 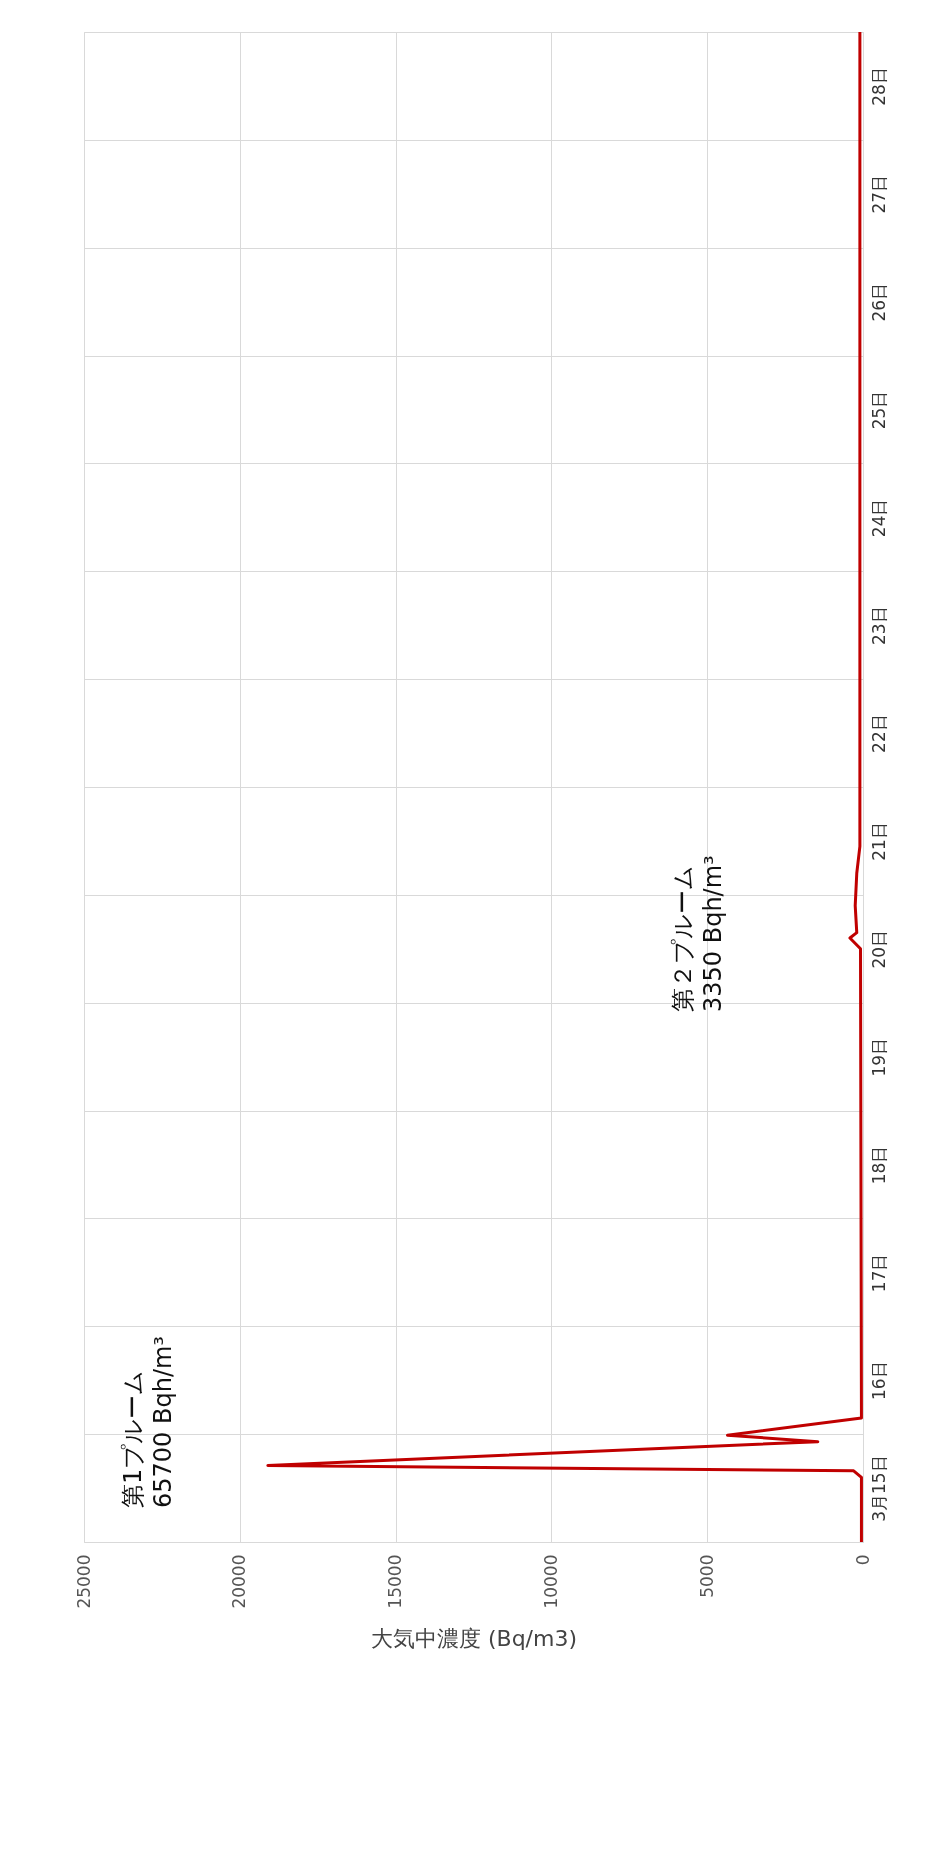 What do you see at coordinates (862, 1560) in the screenshot?
I see `x-tick-label: 0` at bounding box center [862, 1560].